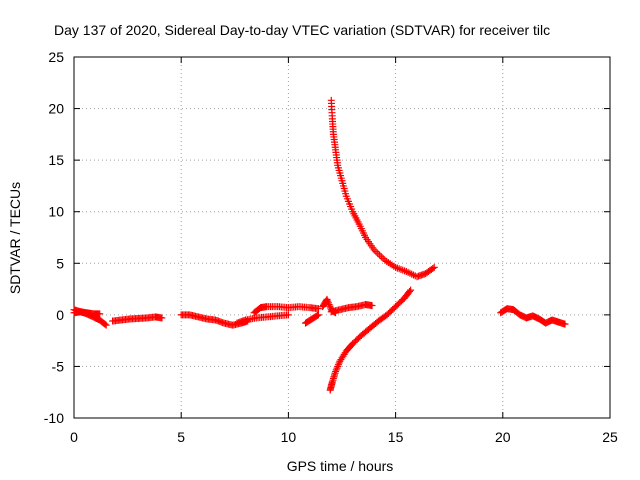  Describe the element at coordinates (60, 263) in the screenshot. I see `y-tick-label: 5` at that location.